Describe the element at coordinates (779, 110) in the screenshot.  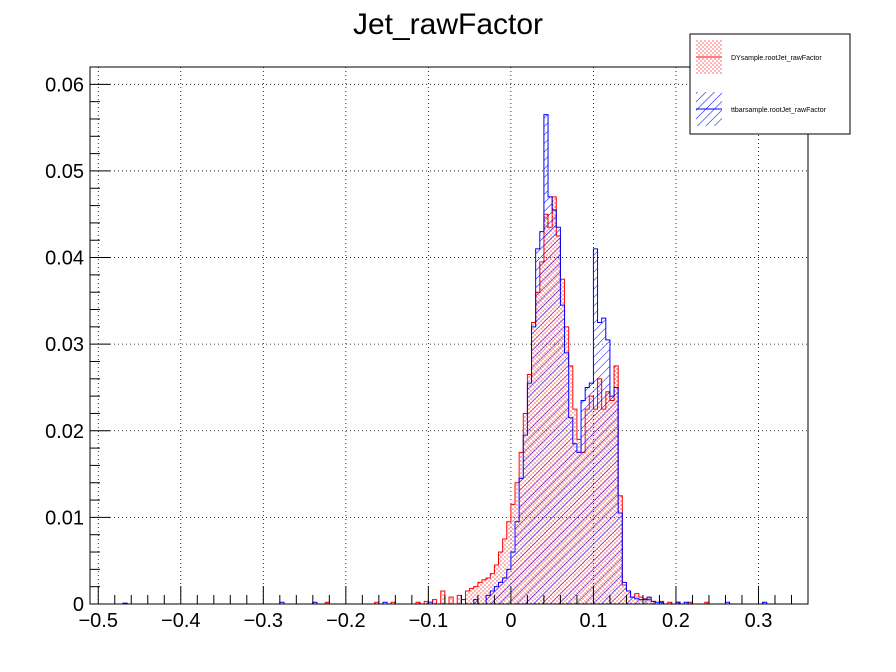
I see `legend-label-ttbar: ttbarsample.rootJet_rawFactor` at that location.